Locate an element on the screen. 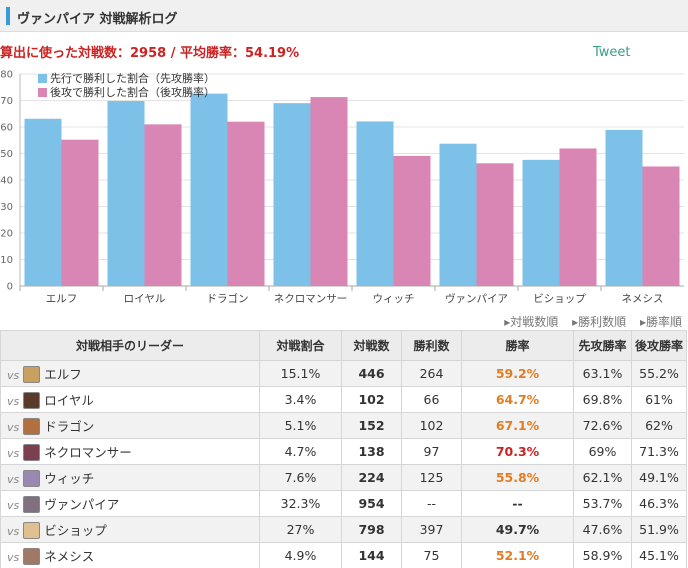 The width and height of the screenshot is (688, 568). table-row: vs ドラゴン 5.1% 152 102 67.1% 72.6% 62% is located at coordinates (343, 425).